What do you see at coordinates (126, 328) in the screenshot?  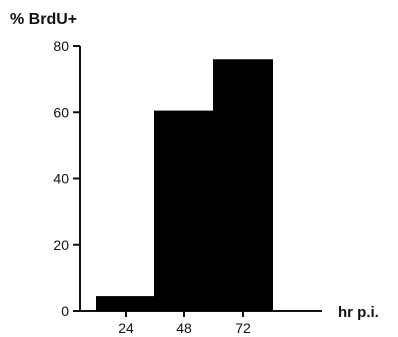 I see `x-tick-label: 24` at bounding box center [126, 328].